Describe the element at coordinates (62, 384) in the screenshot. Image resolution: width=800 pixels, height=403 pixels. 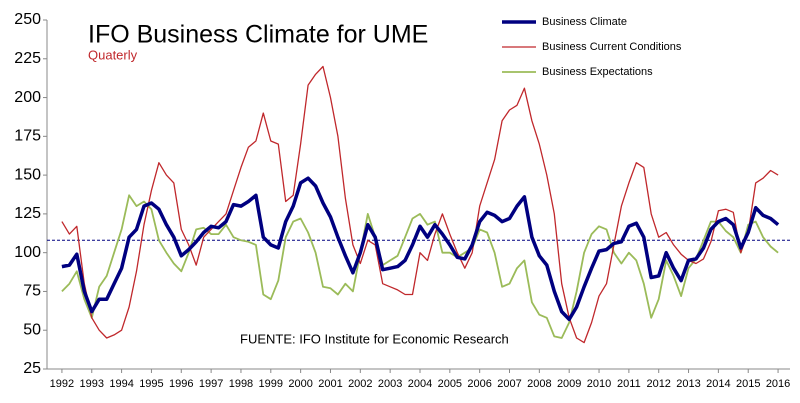
I see `x-tick-label: 1992` at that location.